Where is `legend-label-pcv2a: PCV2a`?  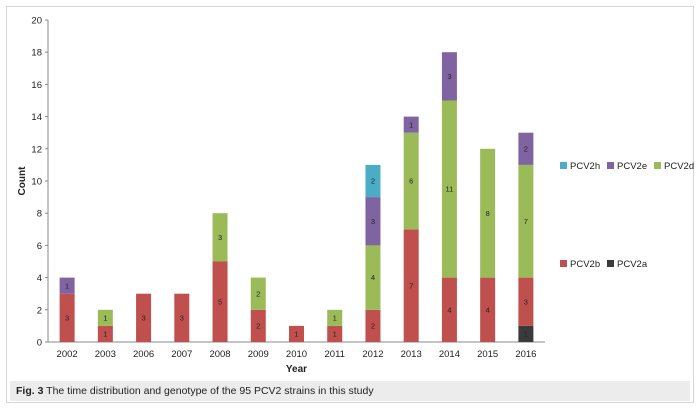
legend-label-pcv2a: PCV2a is located at coordinates (632, 264).